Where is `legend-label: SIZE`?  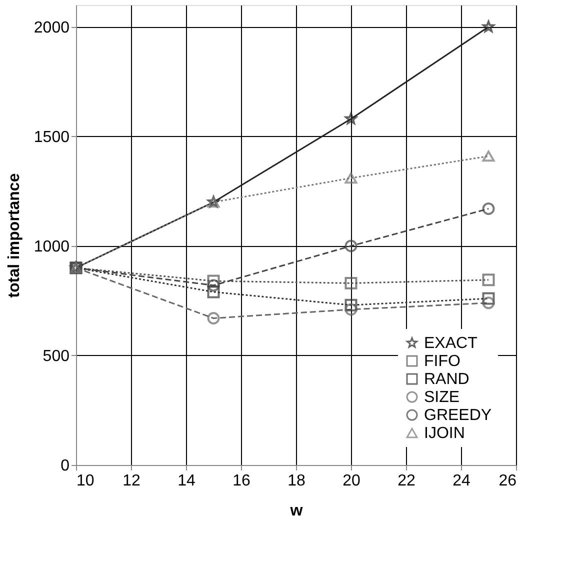
legend-label: SIZE is located at coordinates (442, 397).